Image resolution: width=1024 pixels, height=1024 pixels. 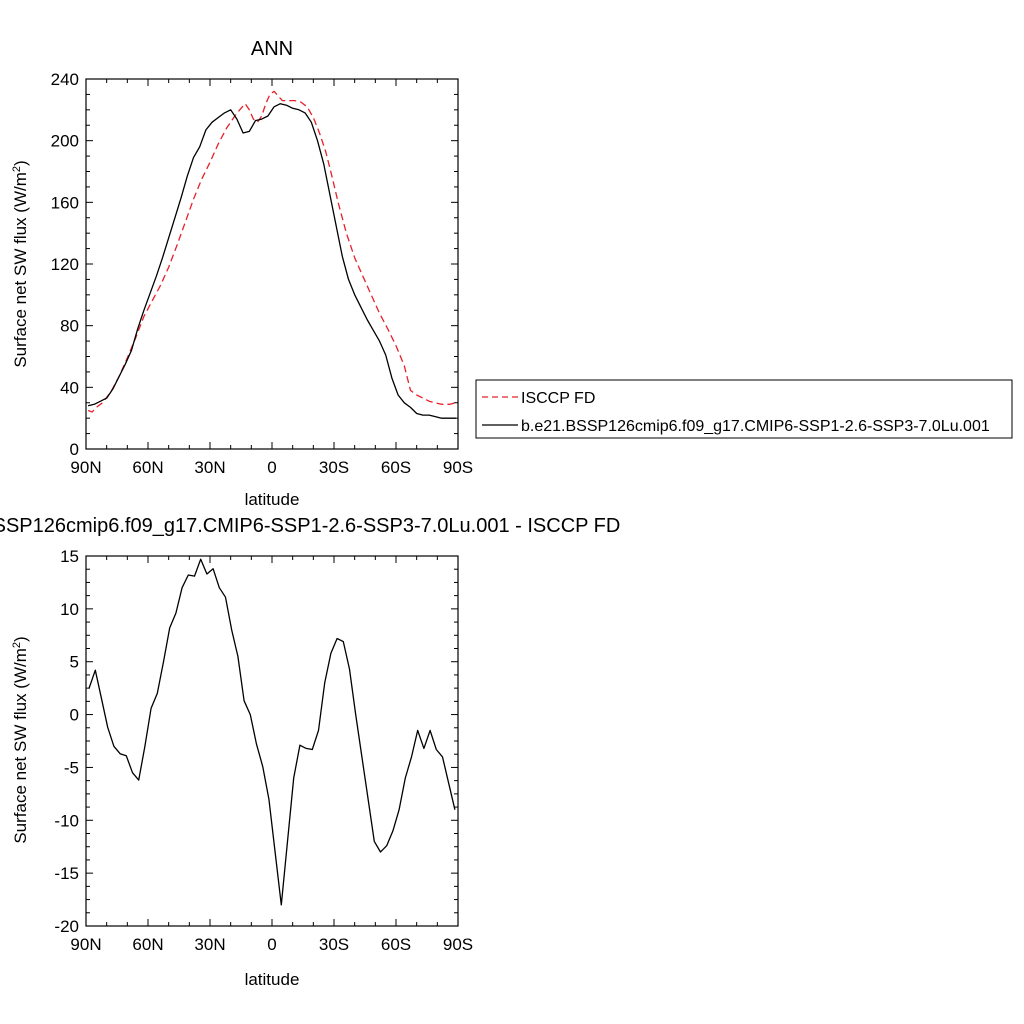 What do you see at coordinates (69, 387) in the screenshot?
I see `top-y-tick-label: 40` at bounding box center [69, 387].